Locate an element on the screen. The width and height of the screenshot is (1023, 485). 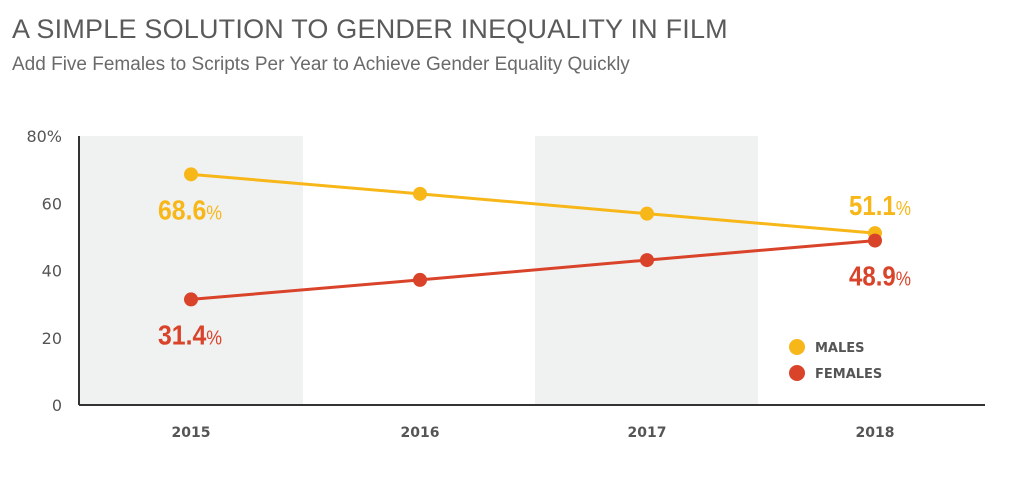
data-label: 51.1% is located at coordinates (880, 205).